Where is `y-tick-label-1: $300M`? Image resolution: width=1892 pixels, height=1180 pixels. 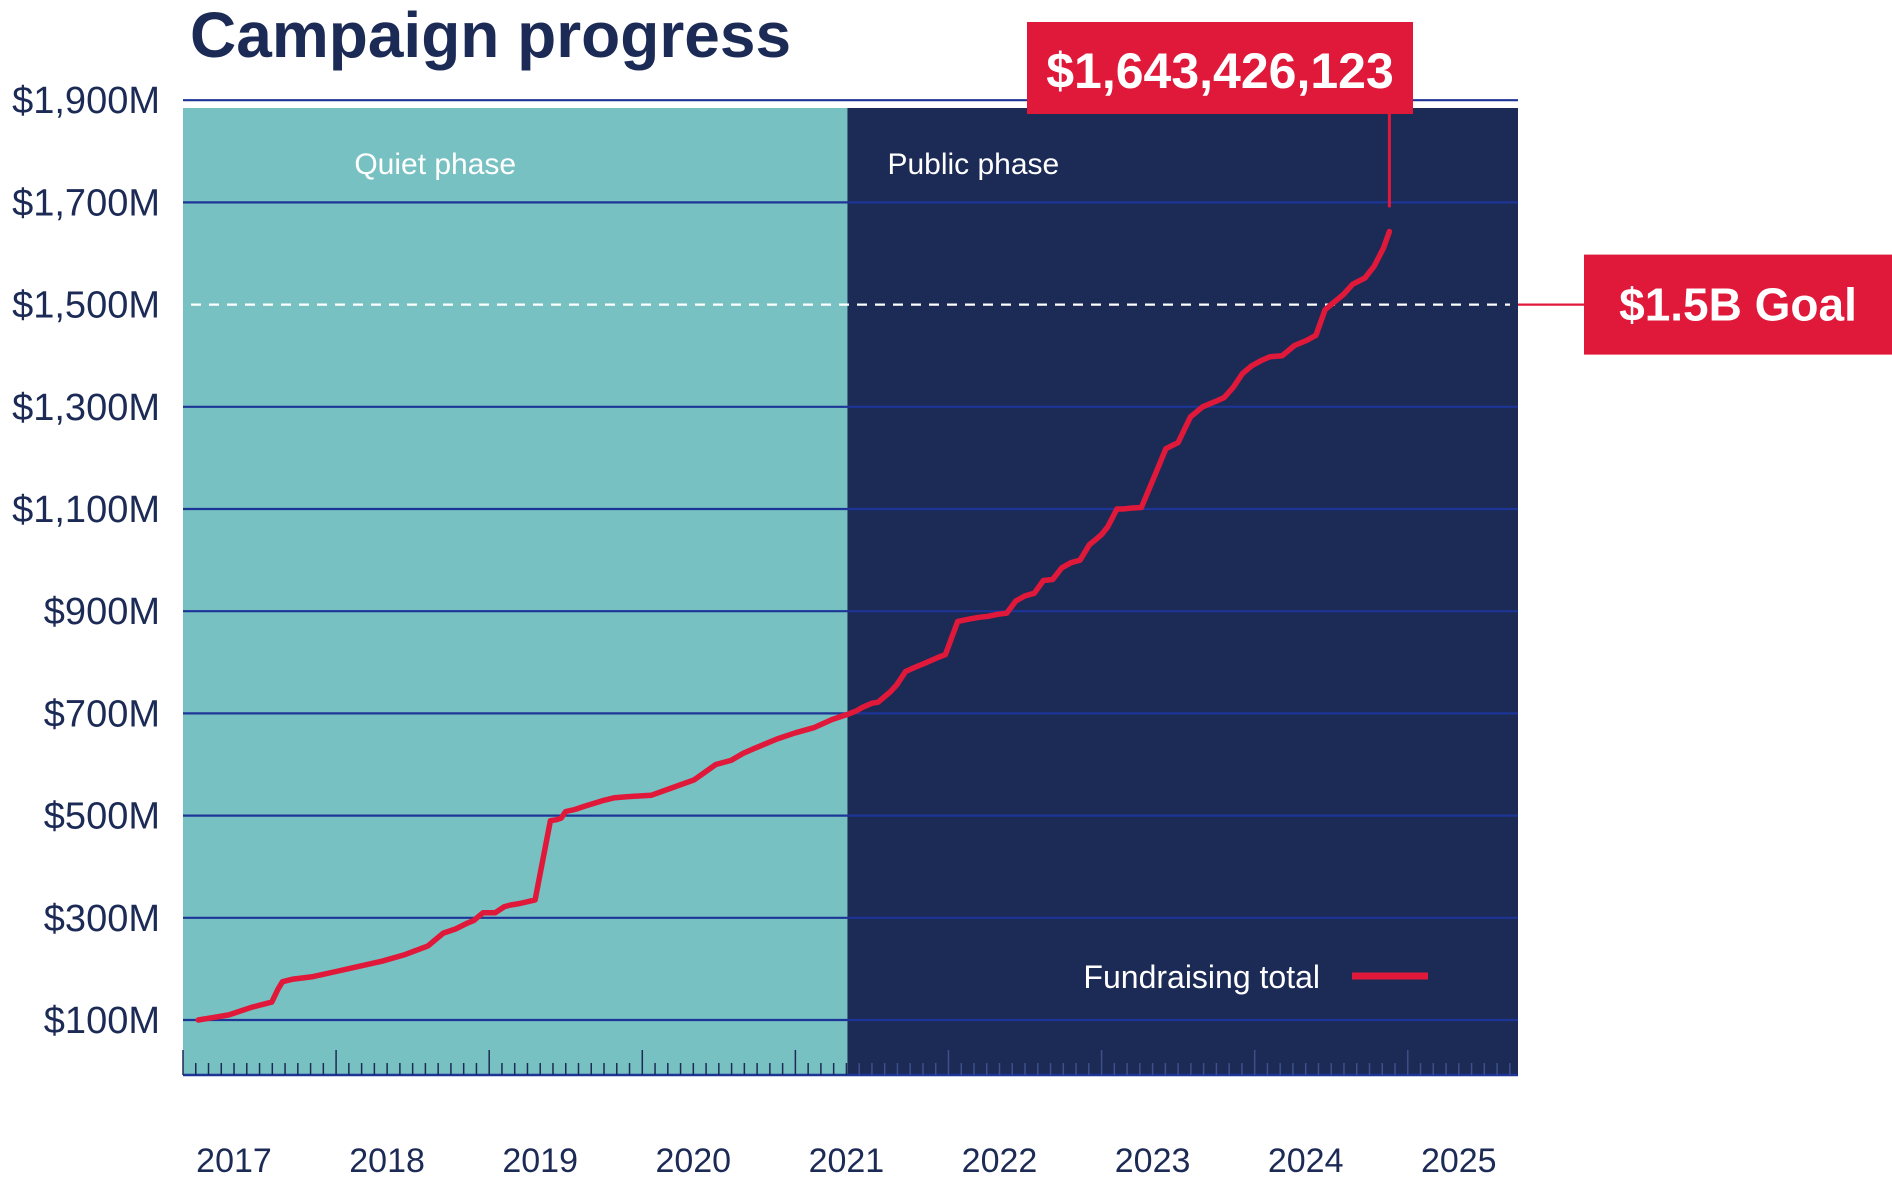
y-tick-label-1: $300M is located at coordinates (102, 919).